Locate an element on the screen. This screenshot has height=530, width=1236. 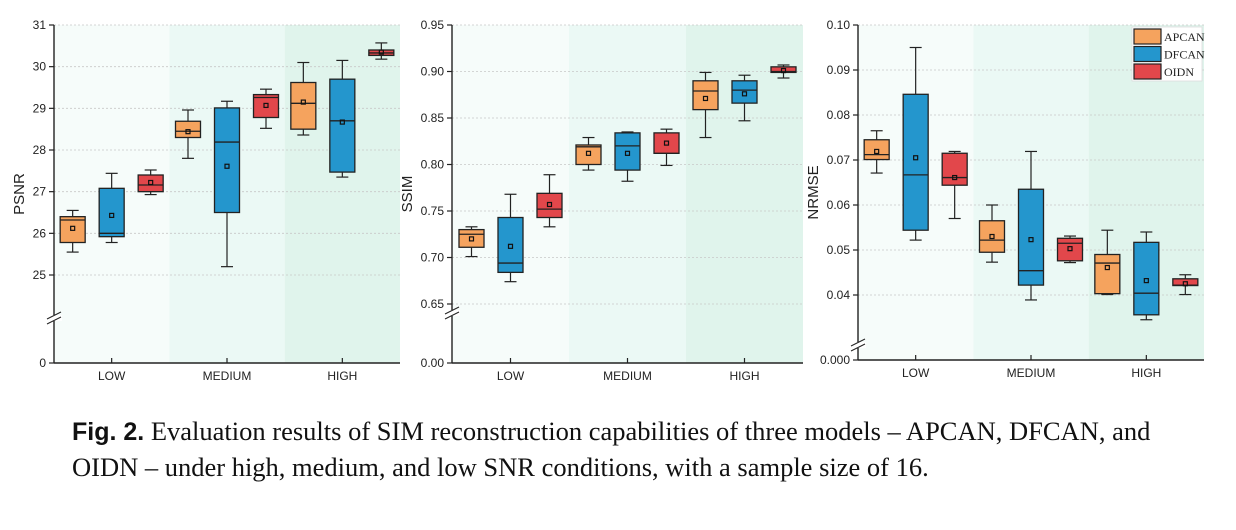
y-axis-label: NRMSE is located at coordinates (813, 192).